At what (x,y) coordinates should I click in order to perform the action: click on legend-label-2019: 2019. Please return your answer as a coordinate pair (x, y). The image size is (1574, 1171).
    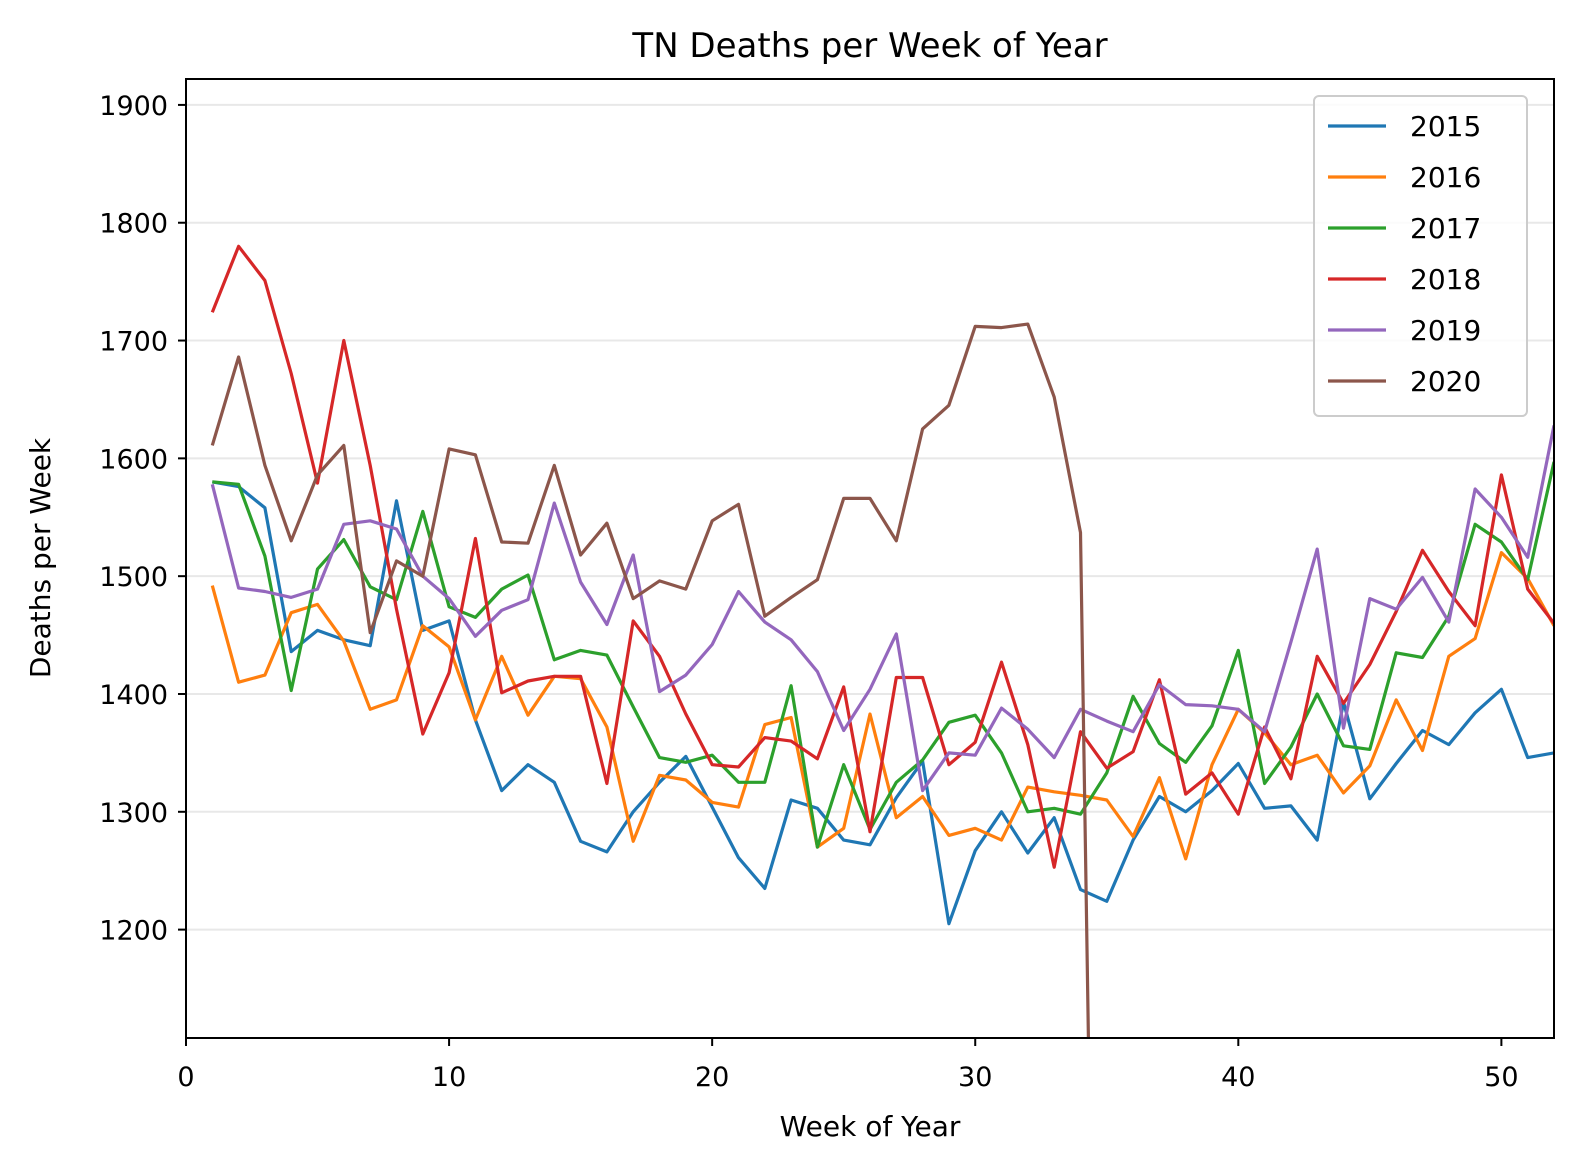
    Looking at the image, I should click on (1445, 330).